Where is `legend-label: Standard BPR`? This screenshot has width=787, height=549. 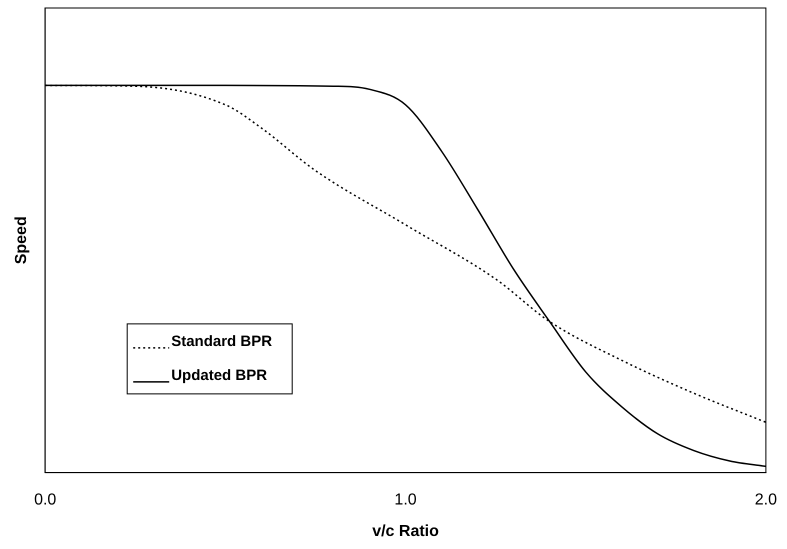
legend-label: Standard BPR is located at coordinates (221, 341).